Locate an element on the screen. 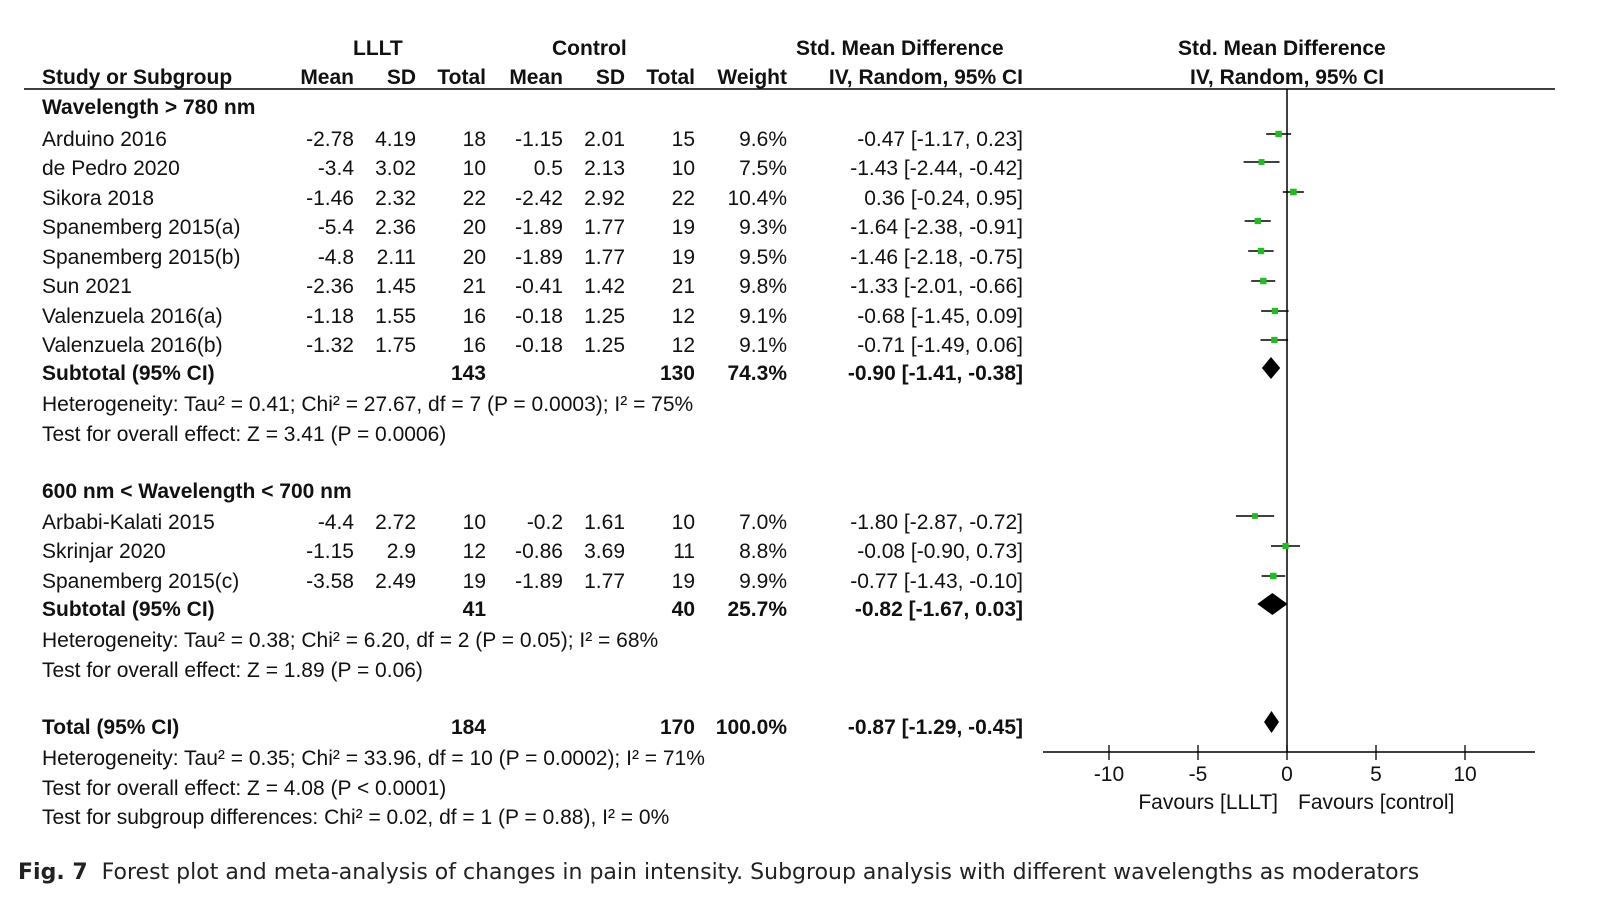  study-ci: 0.36 [-0.24, 0.95] is located at coordinates (943, 198).